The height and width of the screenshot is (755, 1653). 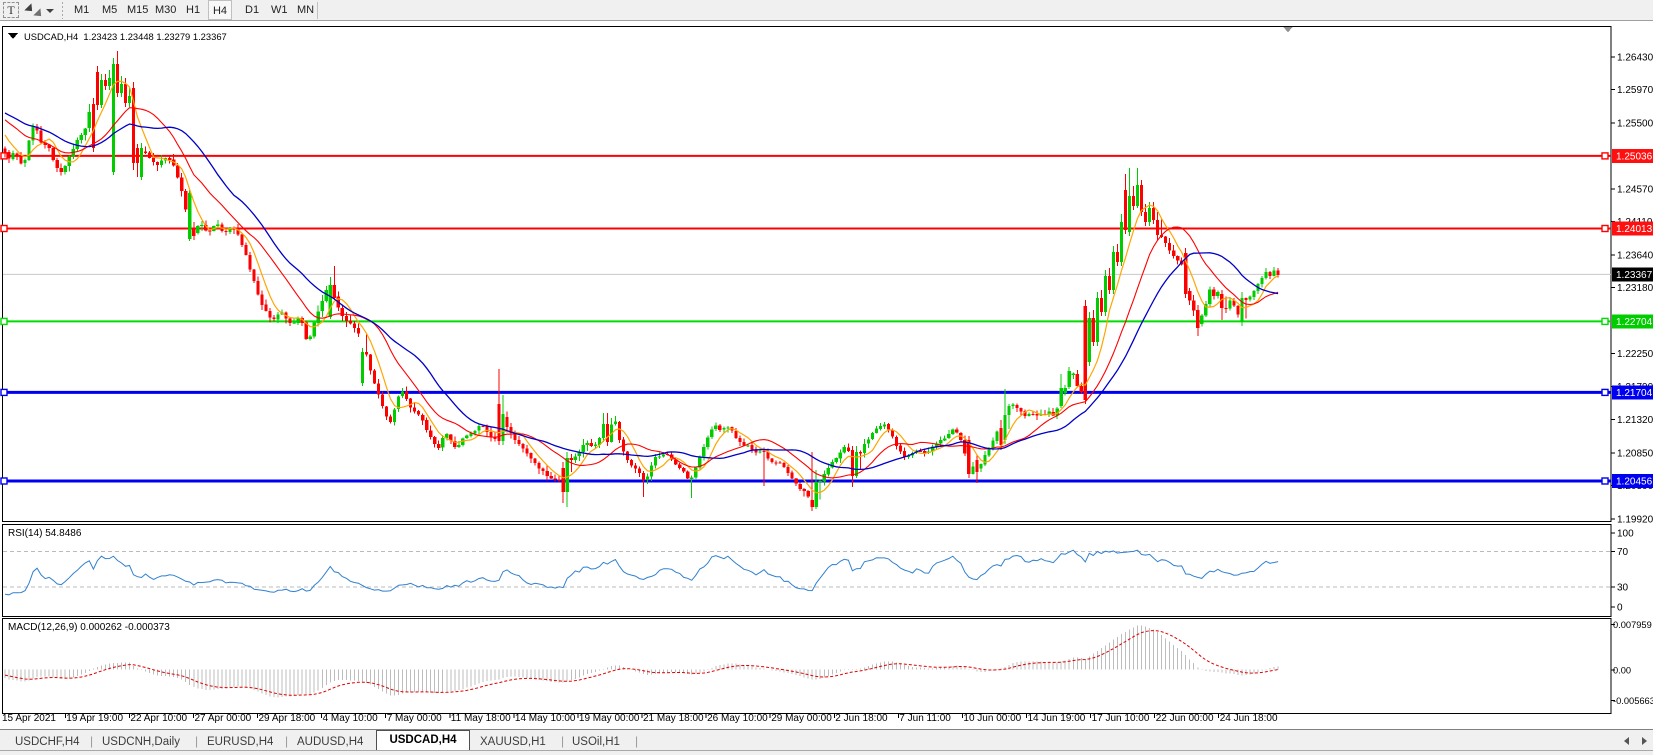 I want to click on svg-text: 22 Jun 00:00, so click(x=1185, y=718).